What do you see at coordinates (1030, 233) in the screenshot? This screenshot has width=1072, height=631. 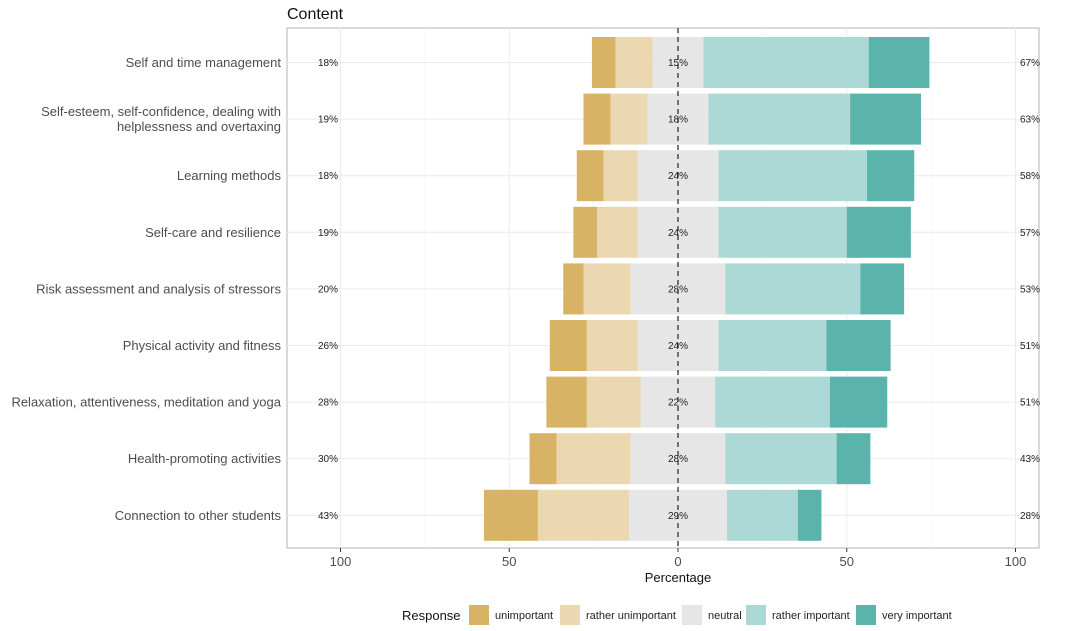 I see `right-percent-label: 57%` at bounding box center [1030, 233].